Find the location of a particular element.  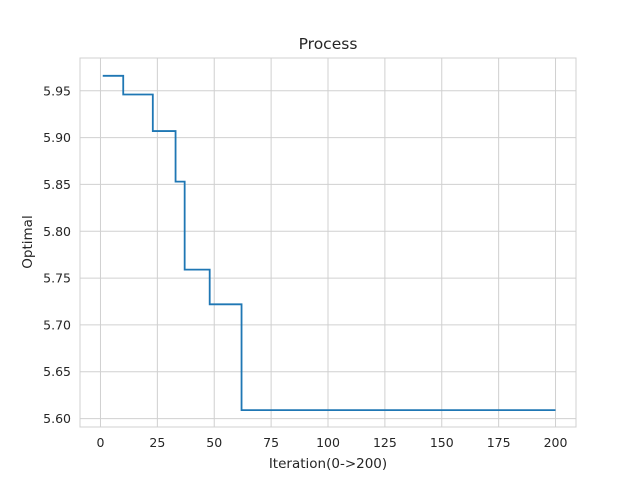

x-tick-label: 75 is located at coordinates (271, 442).